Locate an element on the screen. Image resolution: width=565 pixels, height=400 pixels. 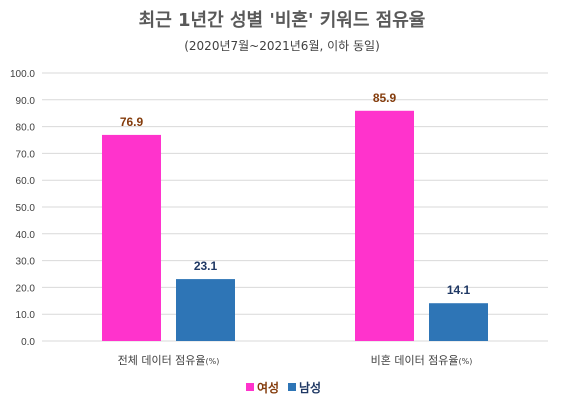
legend-label: 남성 is located at coordinates (310, 387).